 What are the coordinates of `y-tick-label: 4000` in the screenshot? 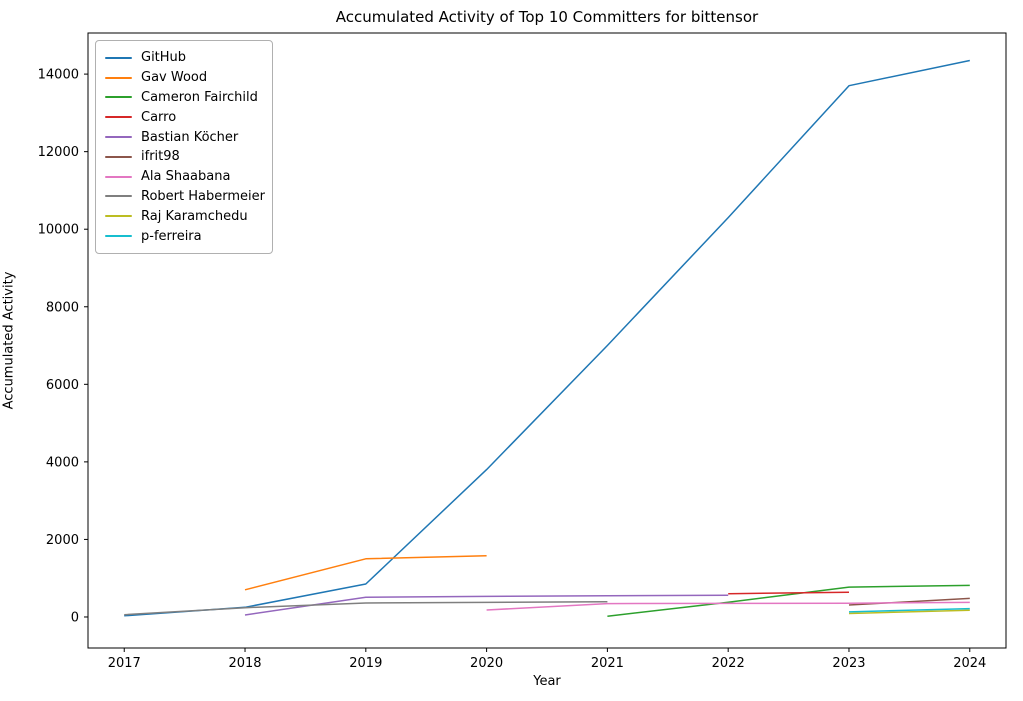 It's located at (62, 462).